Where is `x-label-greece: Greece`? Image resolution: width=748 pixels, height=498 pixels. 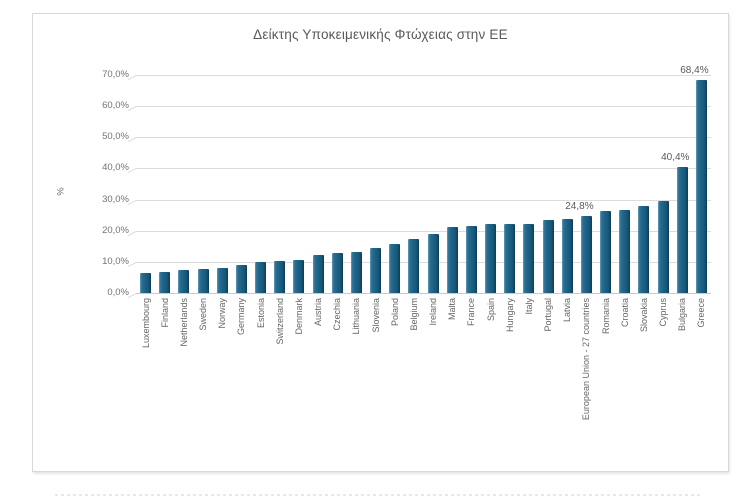 x-label-greece: Greece is located at coordinates (701, 313).